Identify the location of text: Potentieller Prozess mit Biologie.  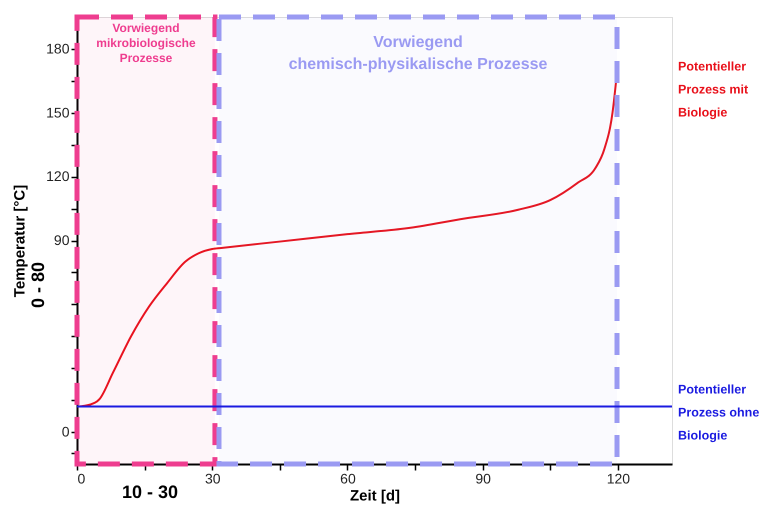
(714, 89).